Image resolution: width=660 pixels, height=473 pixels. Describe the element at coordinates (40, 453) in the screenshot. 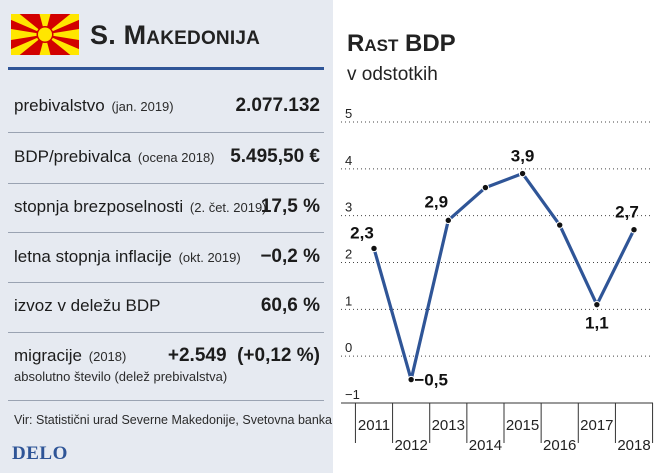

I see `delo-logo: DELO` at that location.